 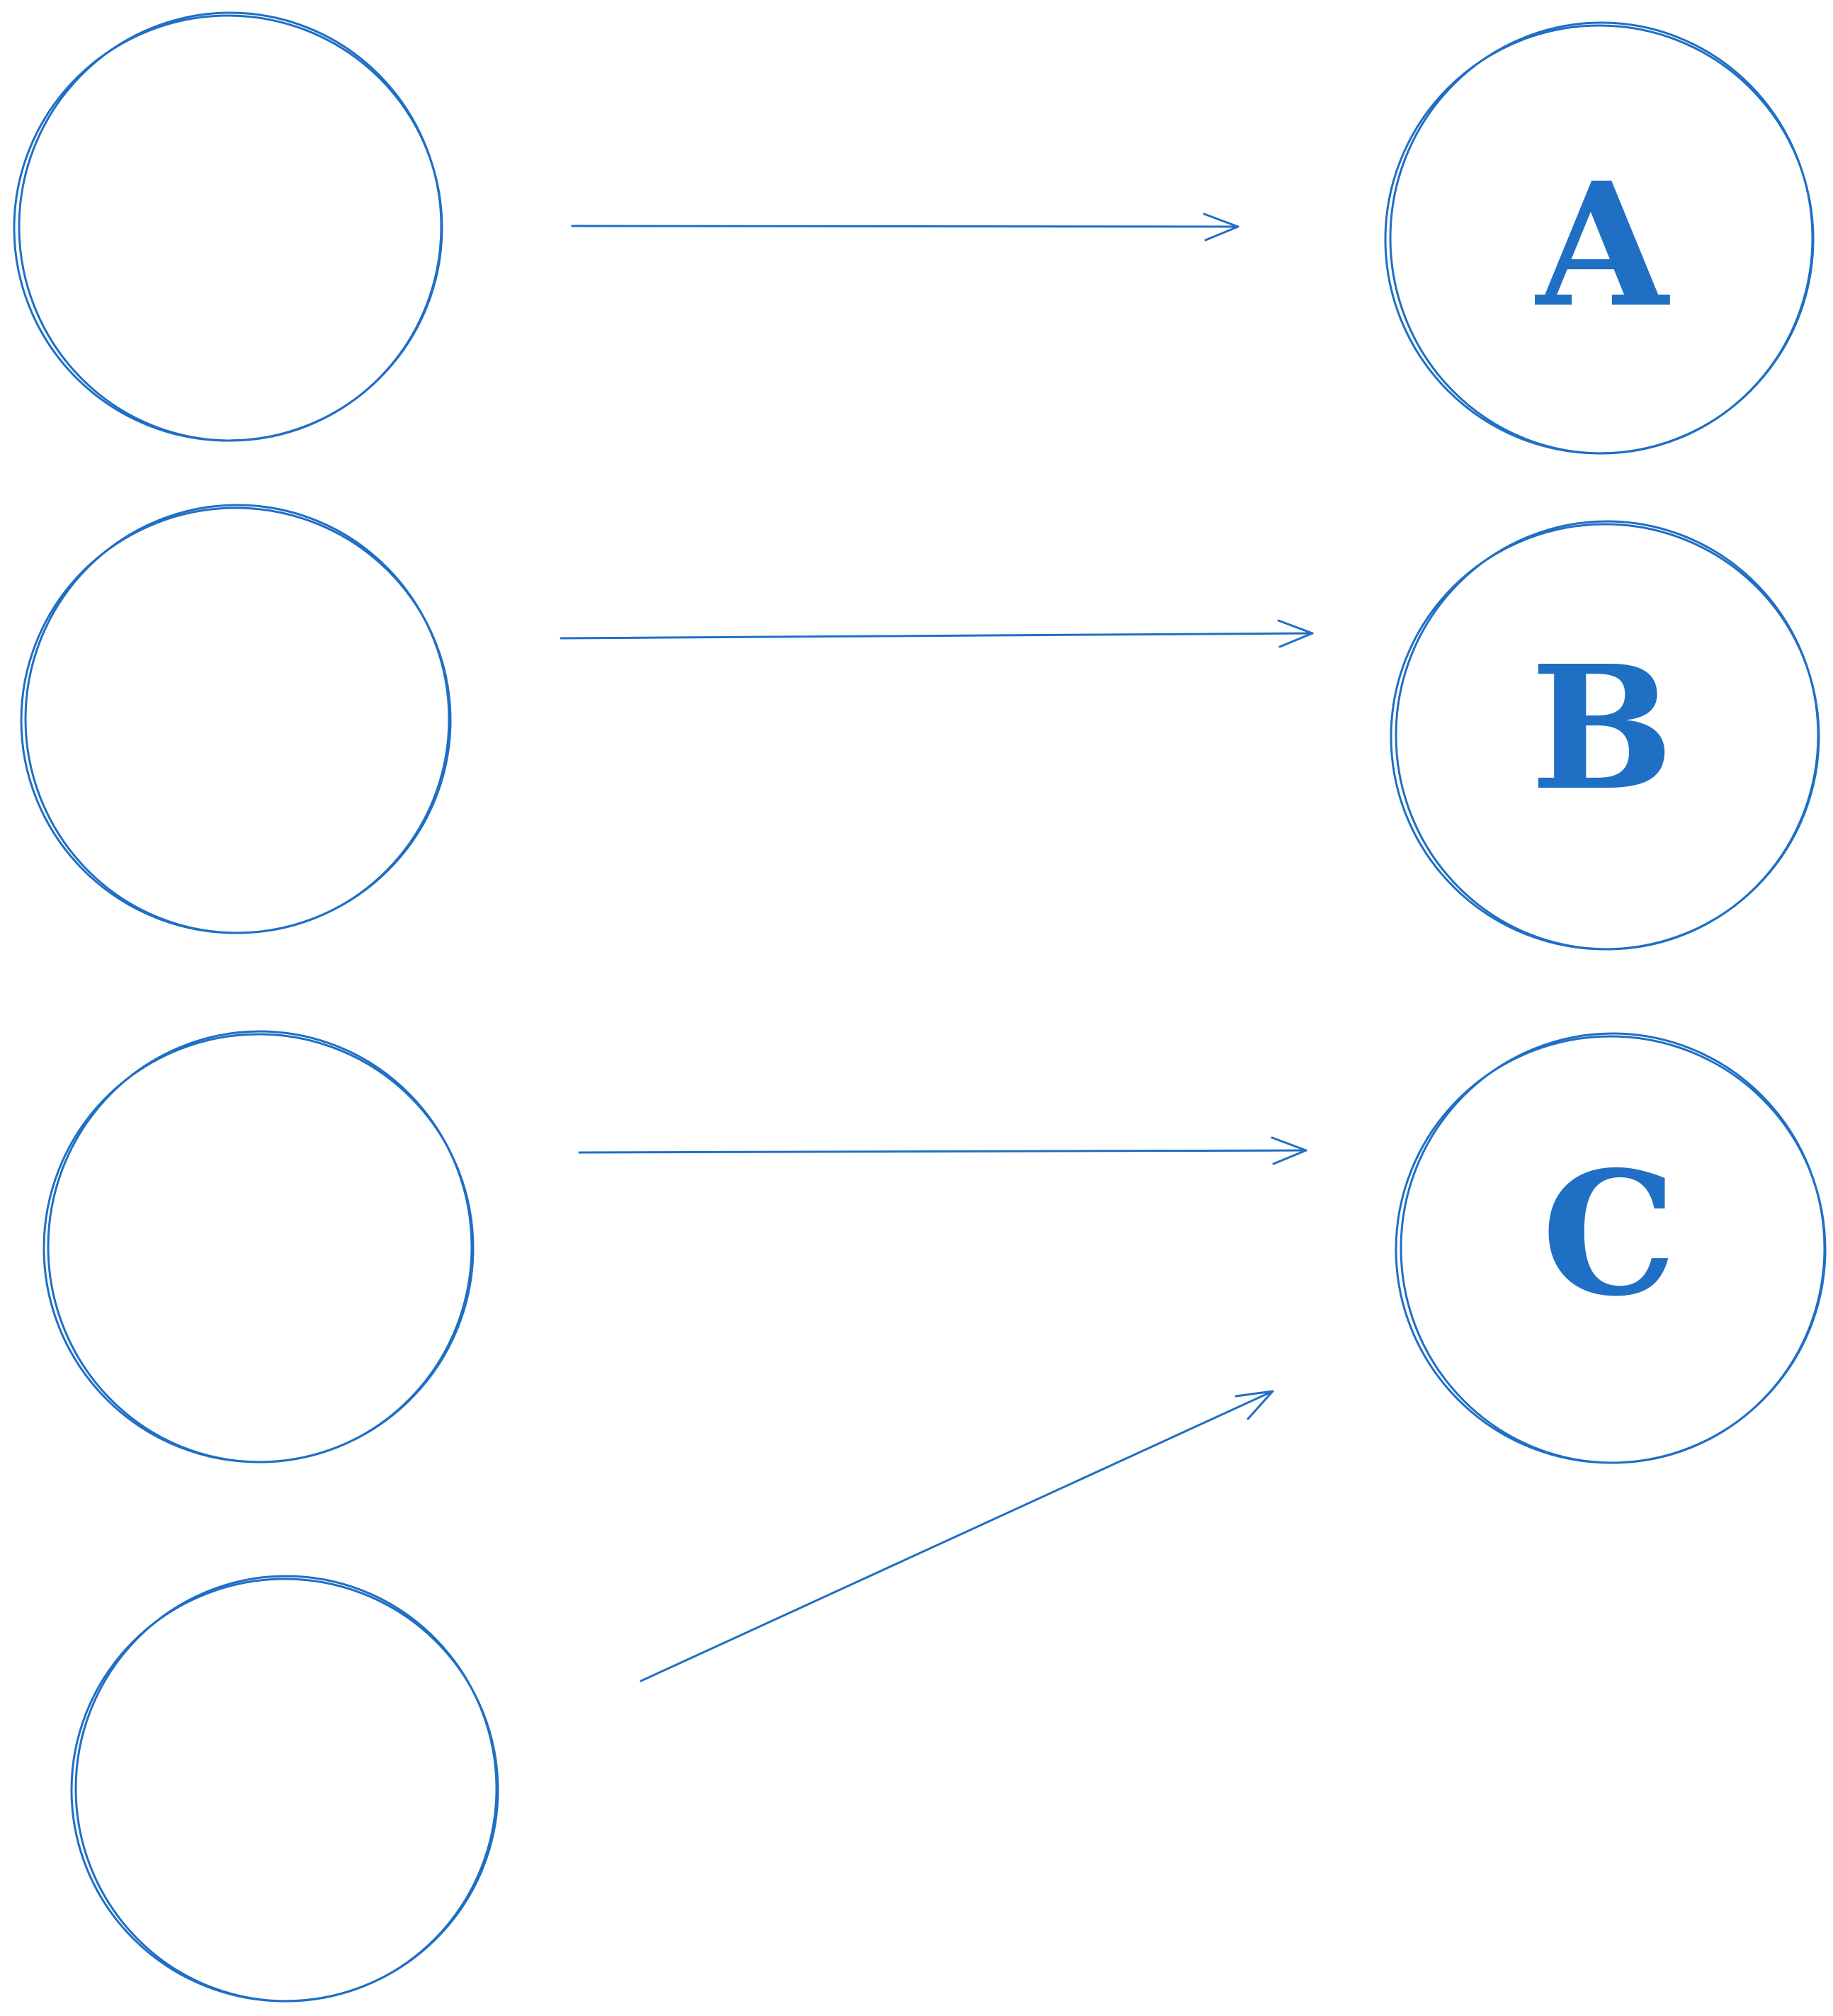 I want to click on right-node-c-sketch, so click(x=1613, y=1248).